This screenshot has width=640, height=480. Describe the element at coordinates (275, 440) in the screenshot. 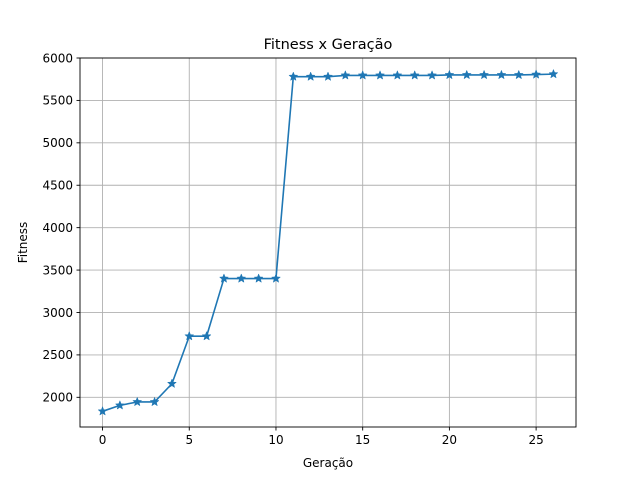

I see `x-tick-label: 10` at that location.